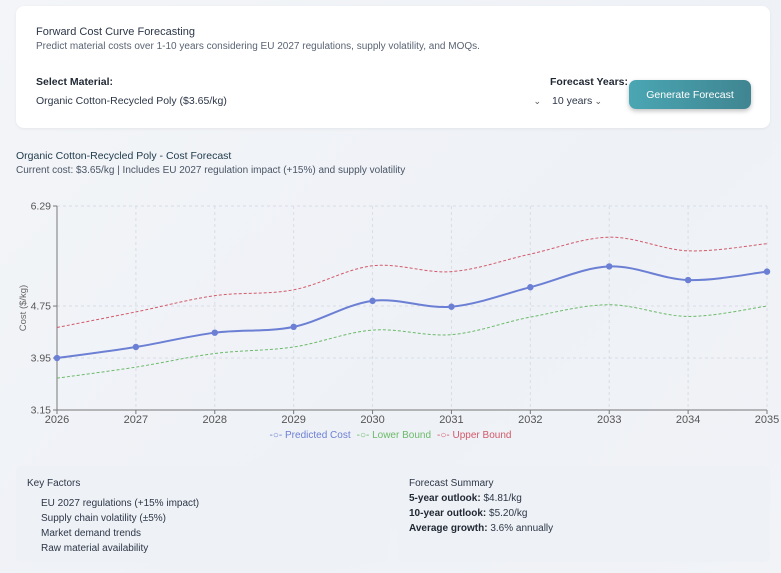 Image resolution: width=781 pixels, height=573 pixels. What do you see at coordinates (41, 411) in the screenshot?
I see `y-tick-label: 3.15` at bounding box center [41, 411].